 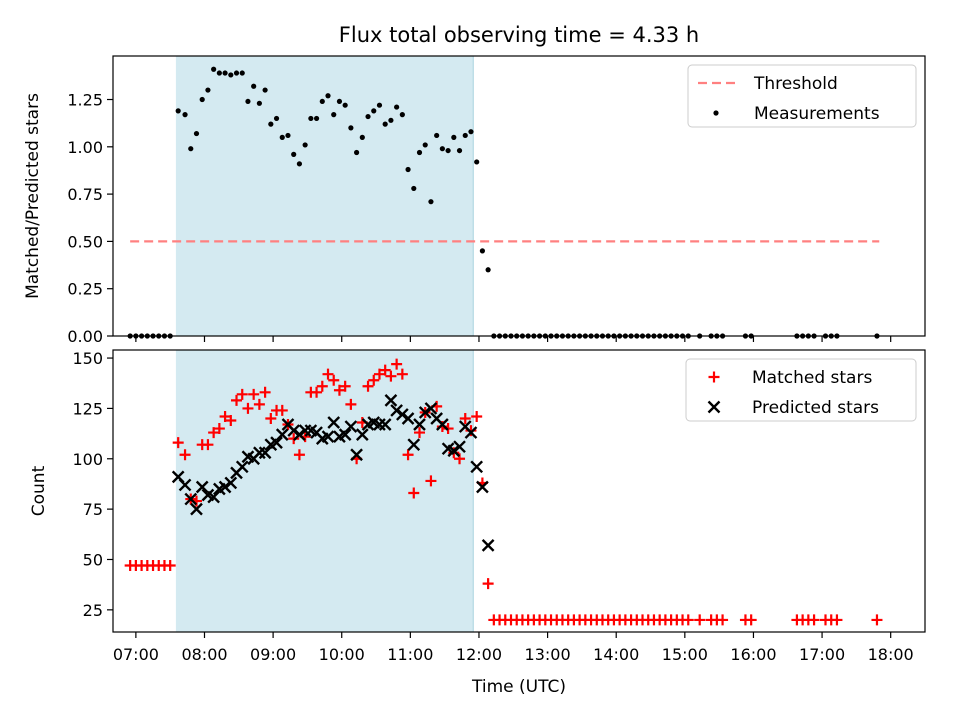 What do you see at coordinates (801, 390) in the screenshot?
I see `bottom-legend-box` at bounding box center [801, 390].